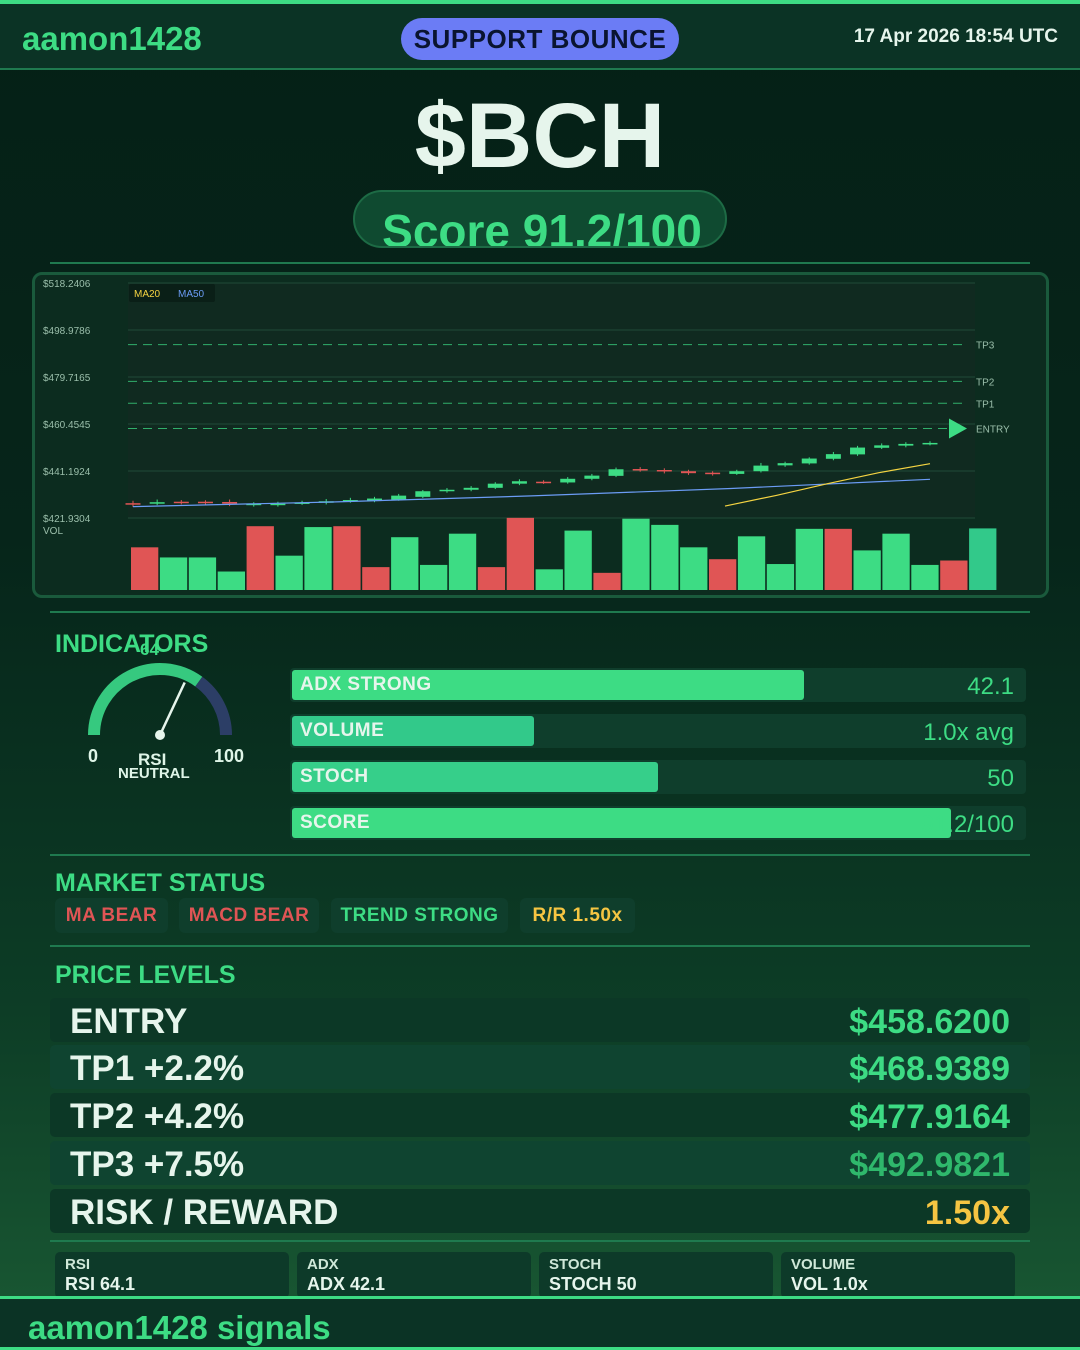 The image size is (1080, 1350). I want to click on y-tick-label: $479.7165, so click(67, 378).